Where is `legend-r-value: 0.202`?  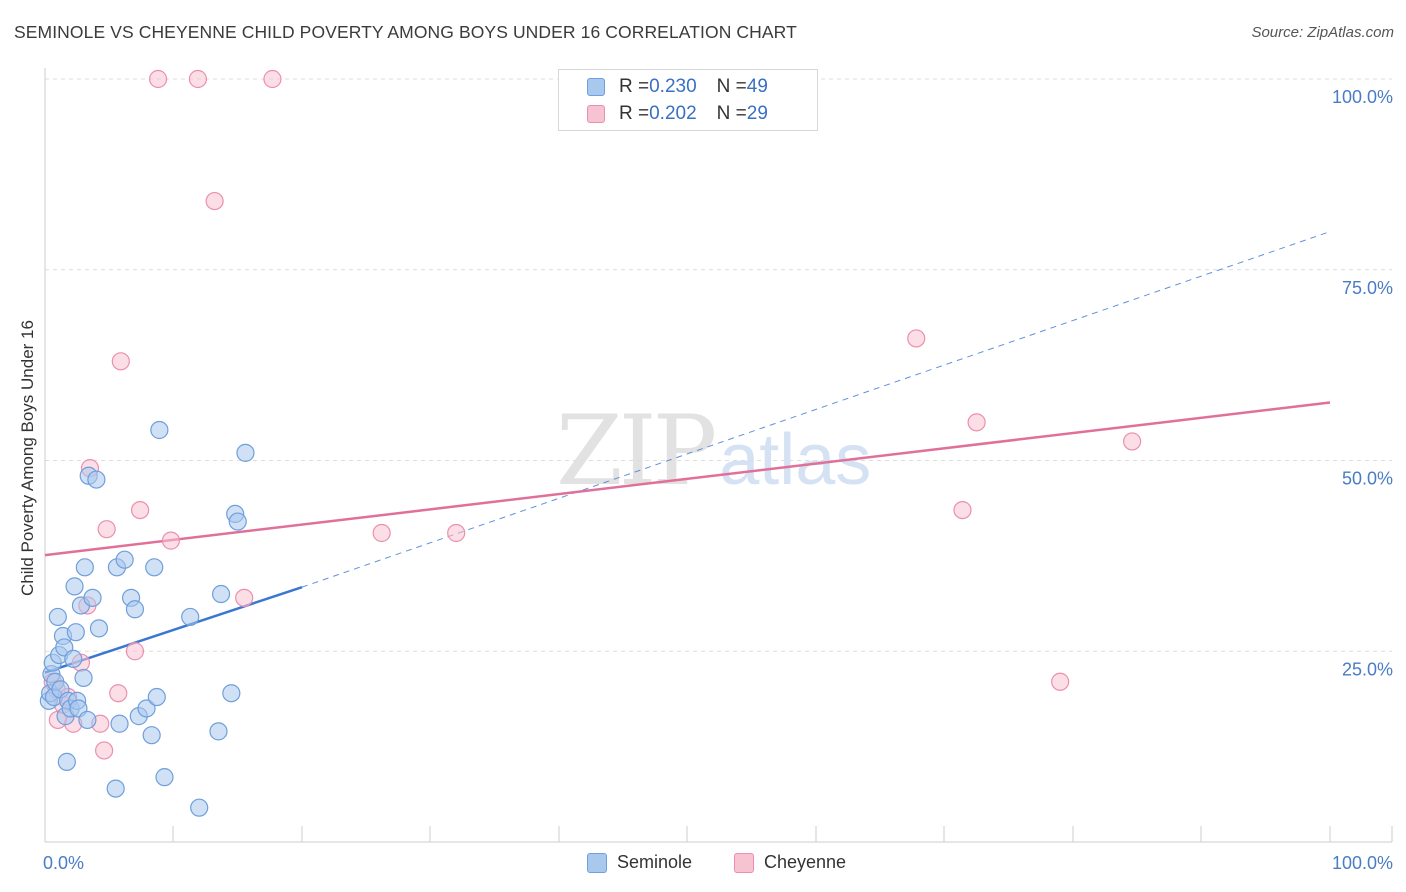
legend-r-value: 0.202 is located at coordinates (673, 113).